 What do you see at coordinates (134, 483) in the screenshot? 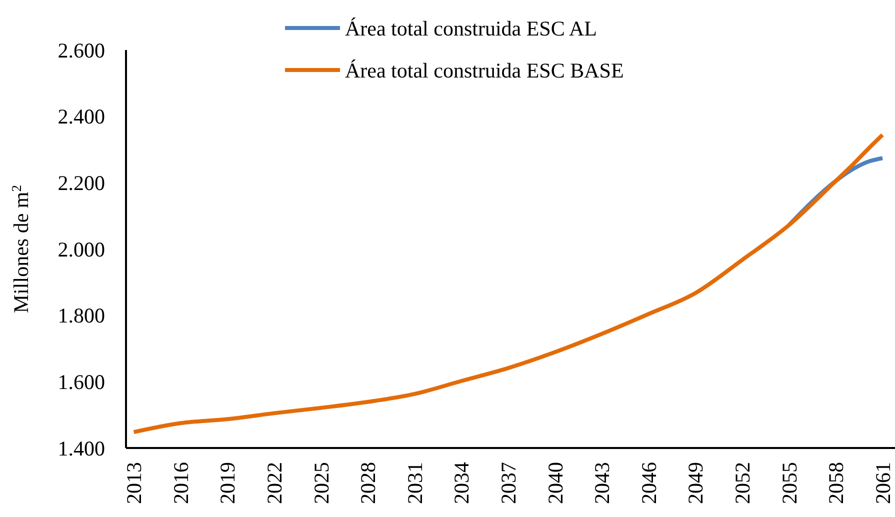
I see `x-tick-label: 2013` at bounding box center [134, 483].